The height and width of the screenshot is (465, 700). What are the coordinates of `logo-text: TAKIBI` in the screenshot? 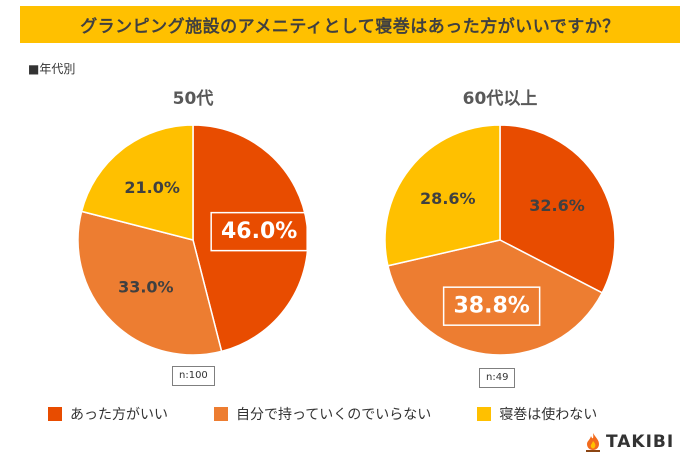 It's located at (640, 442).